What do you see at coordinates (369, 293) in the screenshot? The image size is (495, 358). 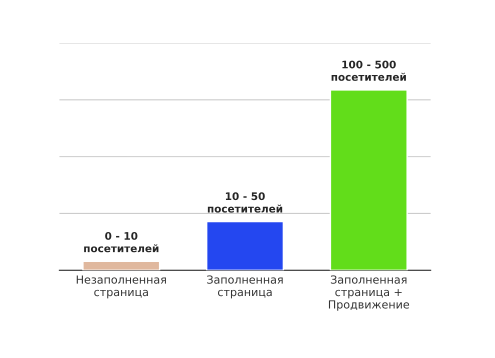 I see `x-tick-label: Заполненная страница + Продвижение` at bounding box center [369, 293].